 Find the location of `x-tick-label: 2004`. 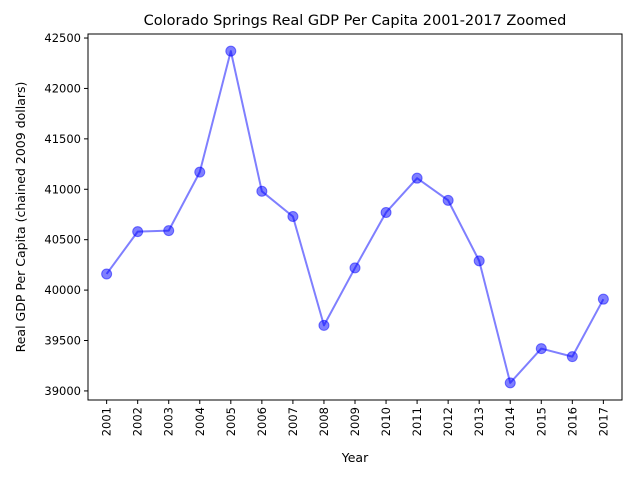

x-tick-label: 2004 is located at coordinates (200, 421).